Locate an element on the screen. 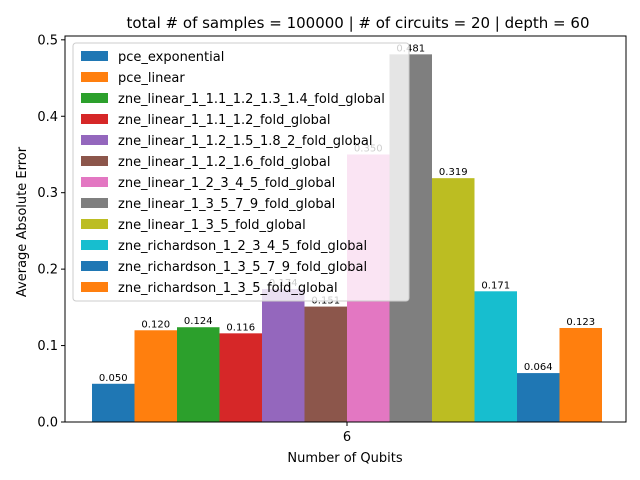 This screenshot has height=480, width=640. bar-value-label: 0.120 is located at coordinates (155, 324).